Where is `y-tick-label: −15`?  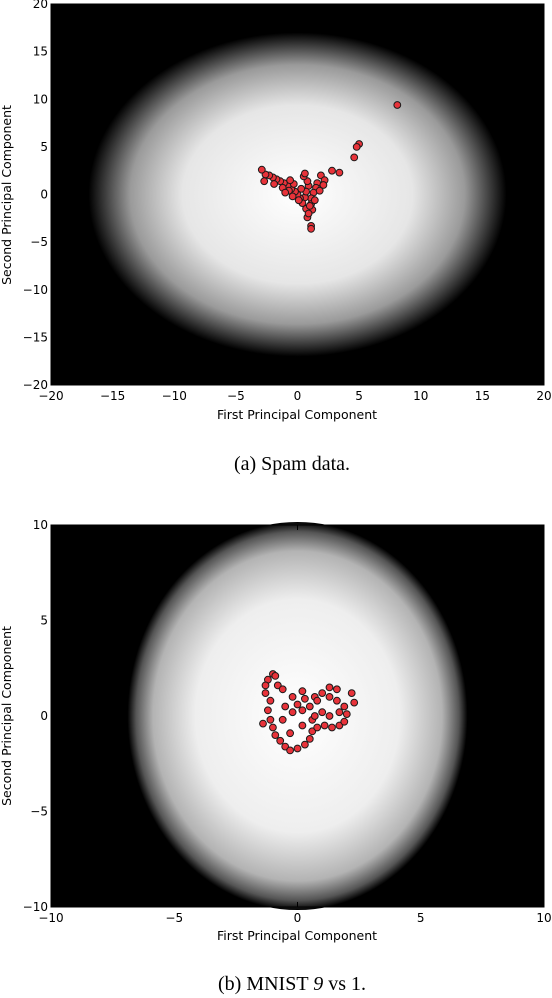
y-tick-label: −15 is located at coordinates (35, 337).